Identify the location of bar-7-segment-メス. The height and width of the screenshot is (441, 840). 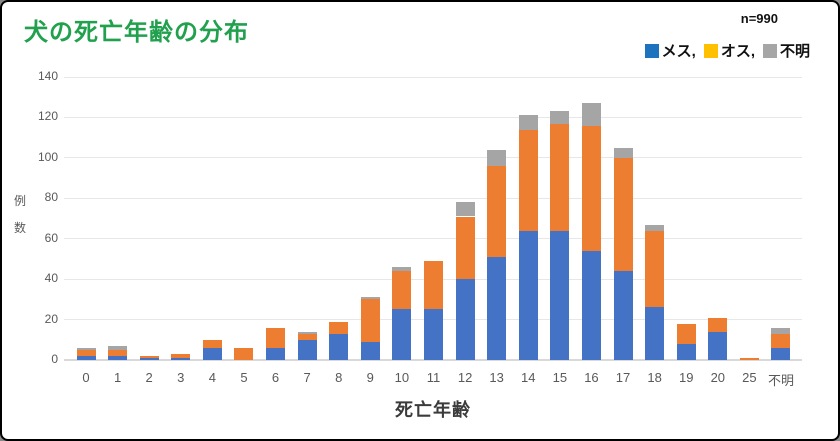
(307, 349).